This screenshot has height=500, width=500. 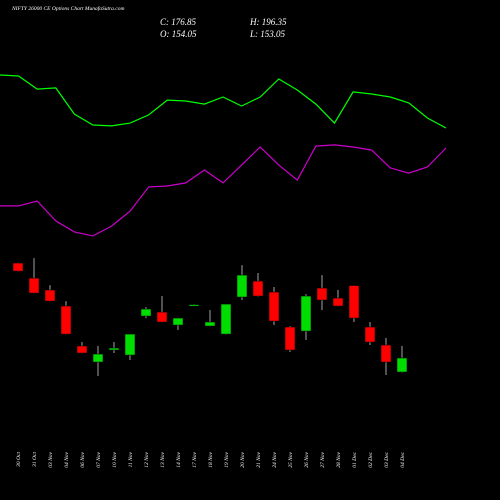 What do you see at coordinates (259, 459) in the screenshot?
I see `x-tick-label: 21 Nov` at bounding box center [259, 459].